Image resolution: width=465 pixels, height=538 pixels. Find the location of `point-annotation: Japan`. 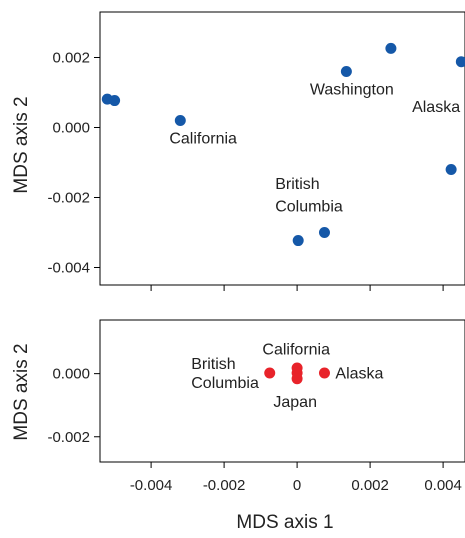

point-annotation: Japan is located at coordinates (295, 402).